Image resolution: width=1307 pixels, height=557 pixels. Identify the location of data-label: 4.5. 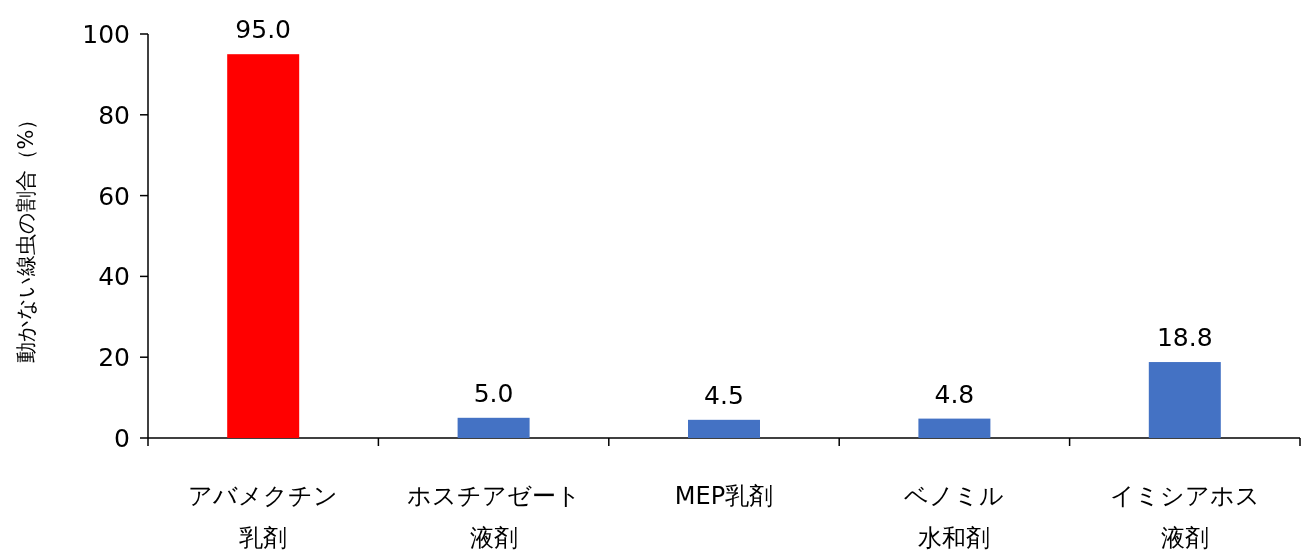
(724, 395).